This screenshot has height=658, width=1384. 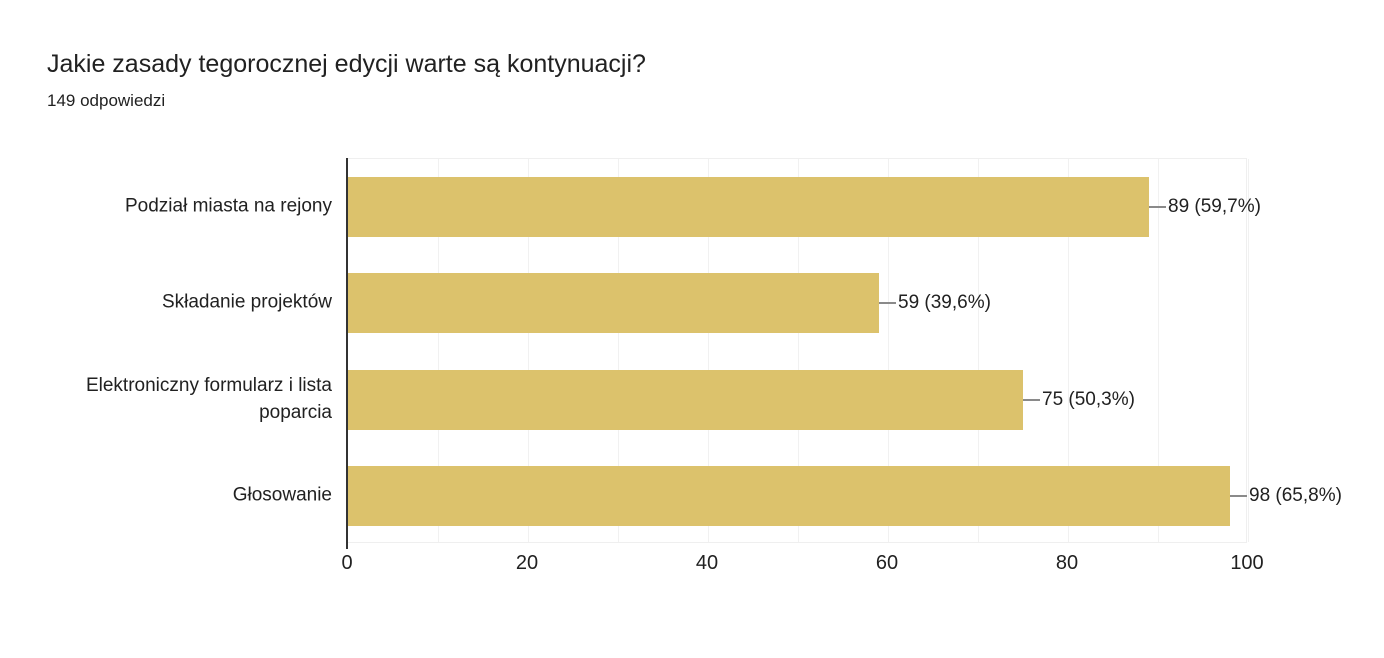 I want to click on x-tick-label: 60, so click(x=887, y=563).